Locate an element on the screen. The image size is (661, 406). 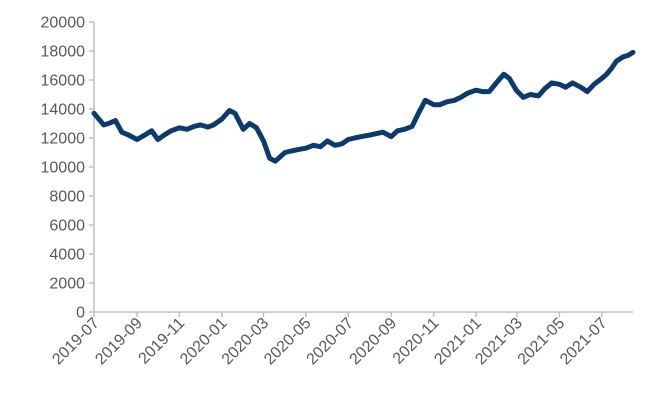
y-tick-label: 20000 is located at coordinates (63, 23).